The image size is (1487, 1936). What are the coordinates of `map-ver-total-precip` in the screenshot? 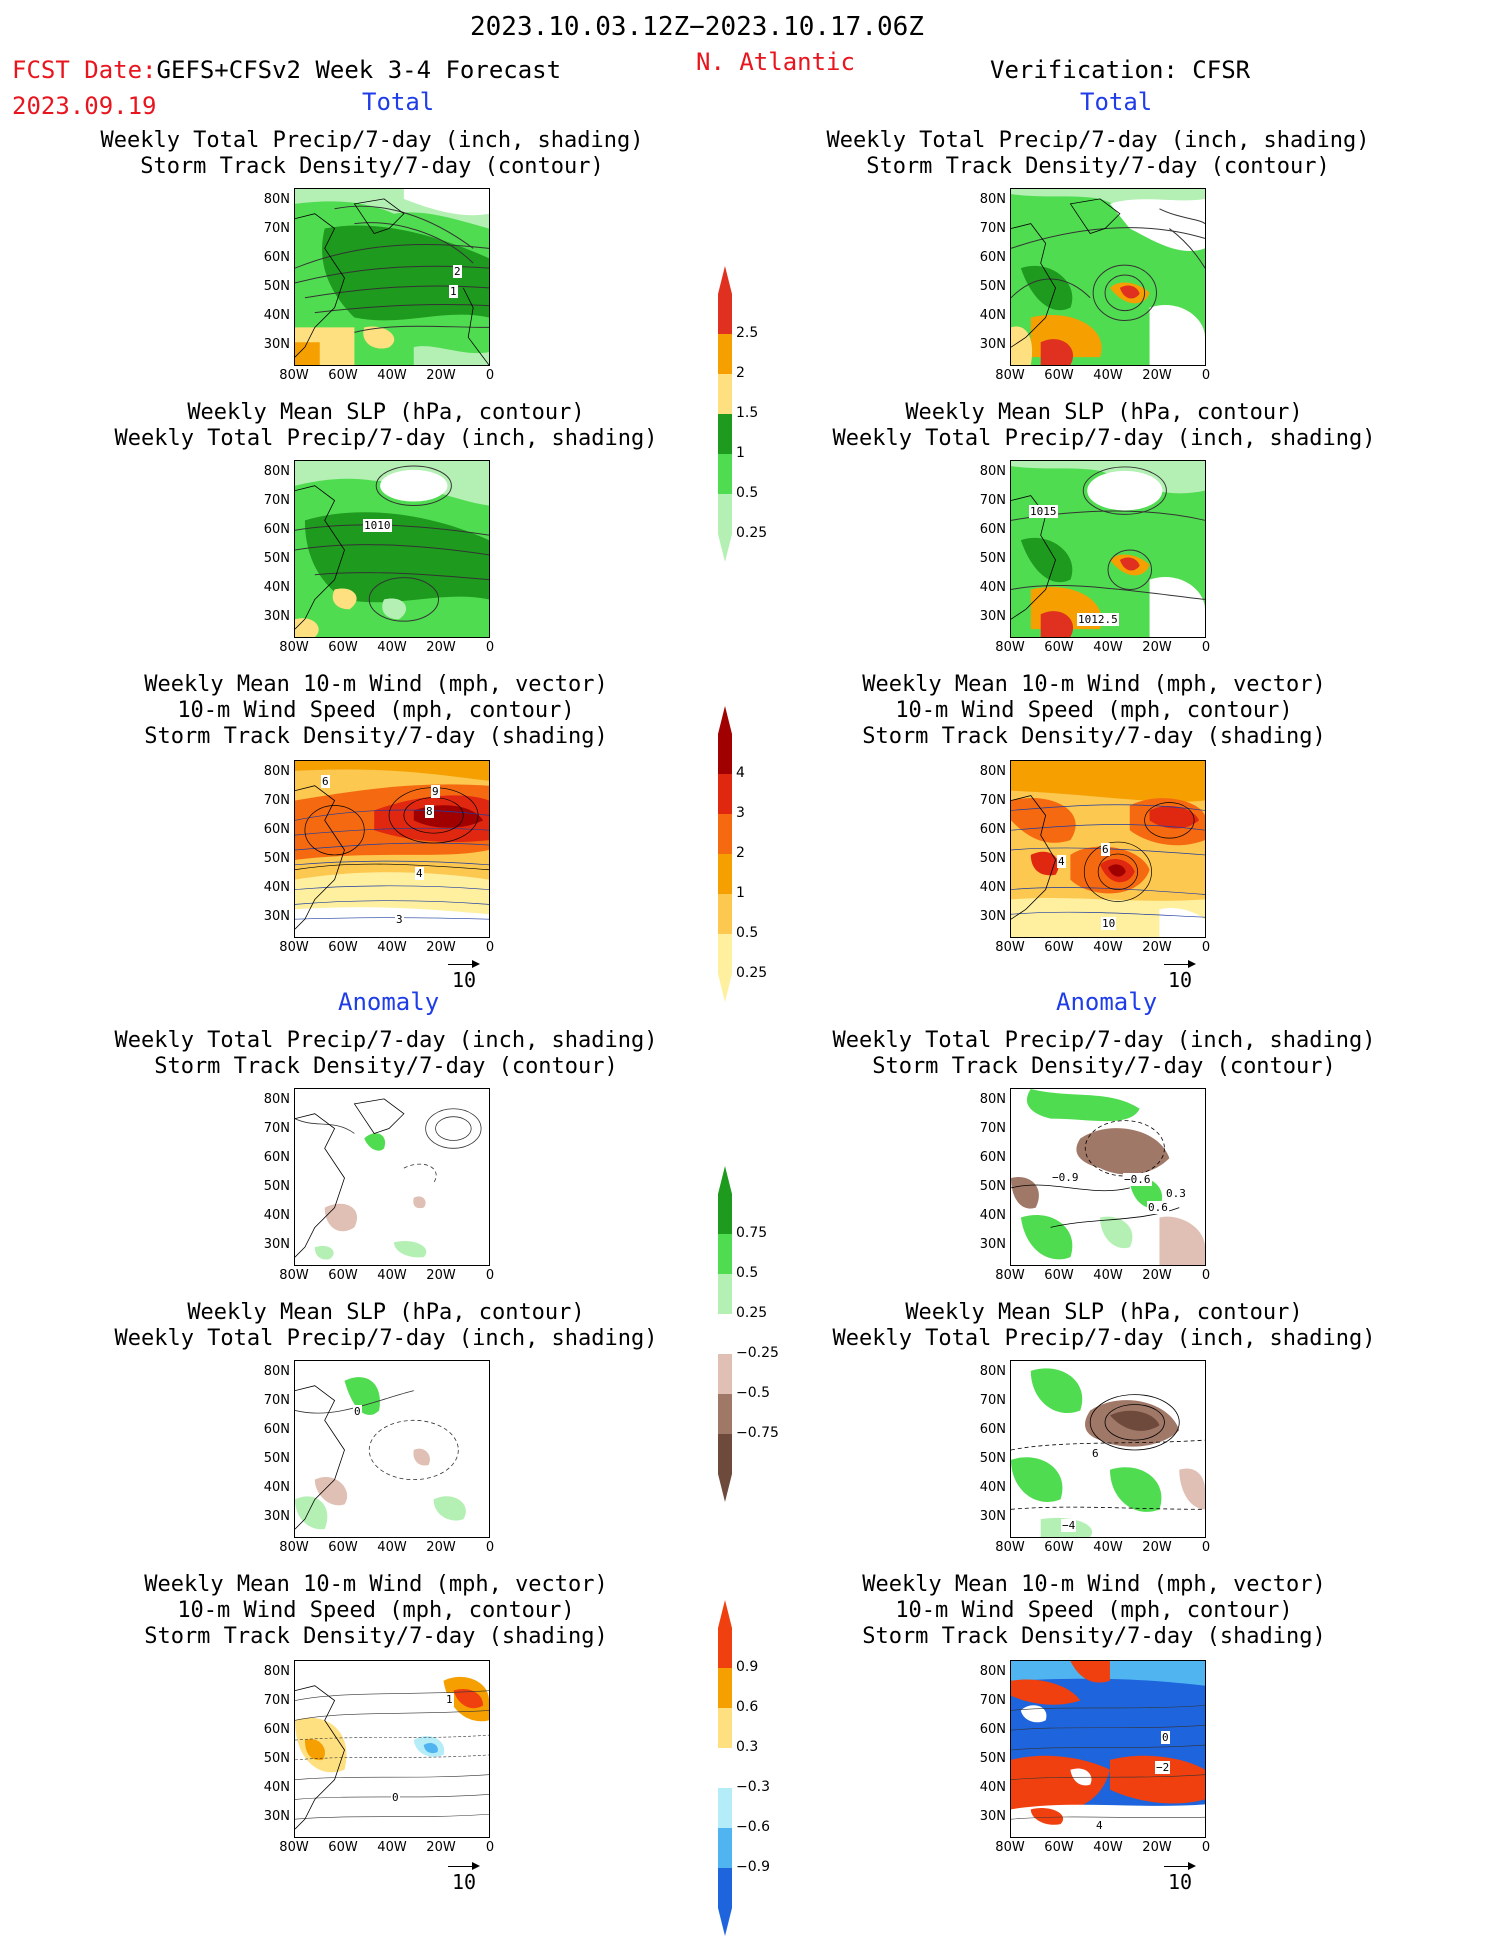 It's located at (1108, 277).